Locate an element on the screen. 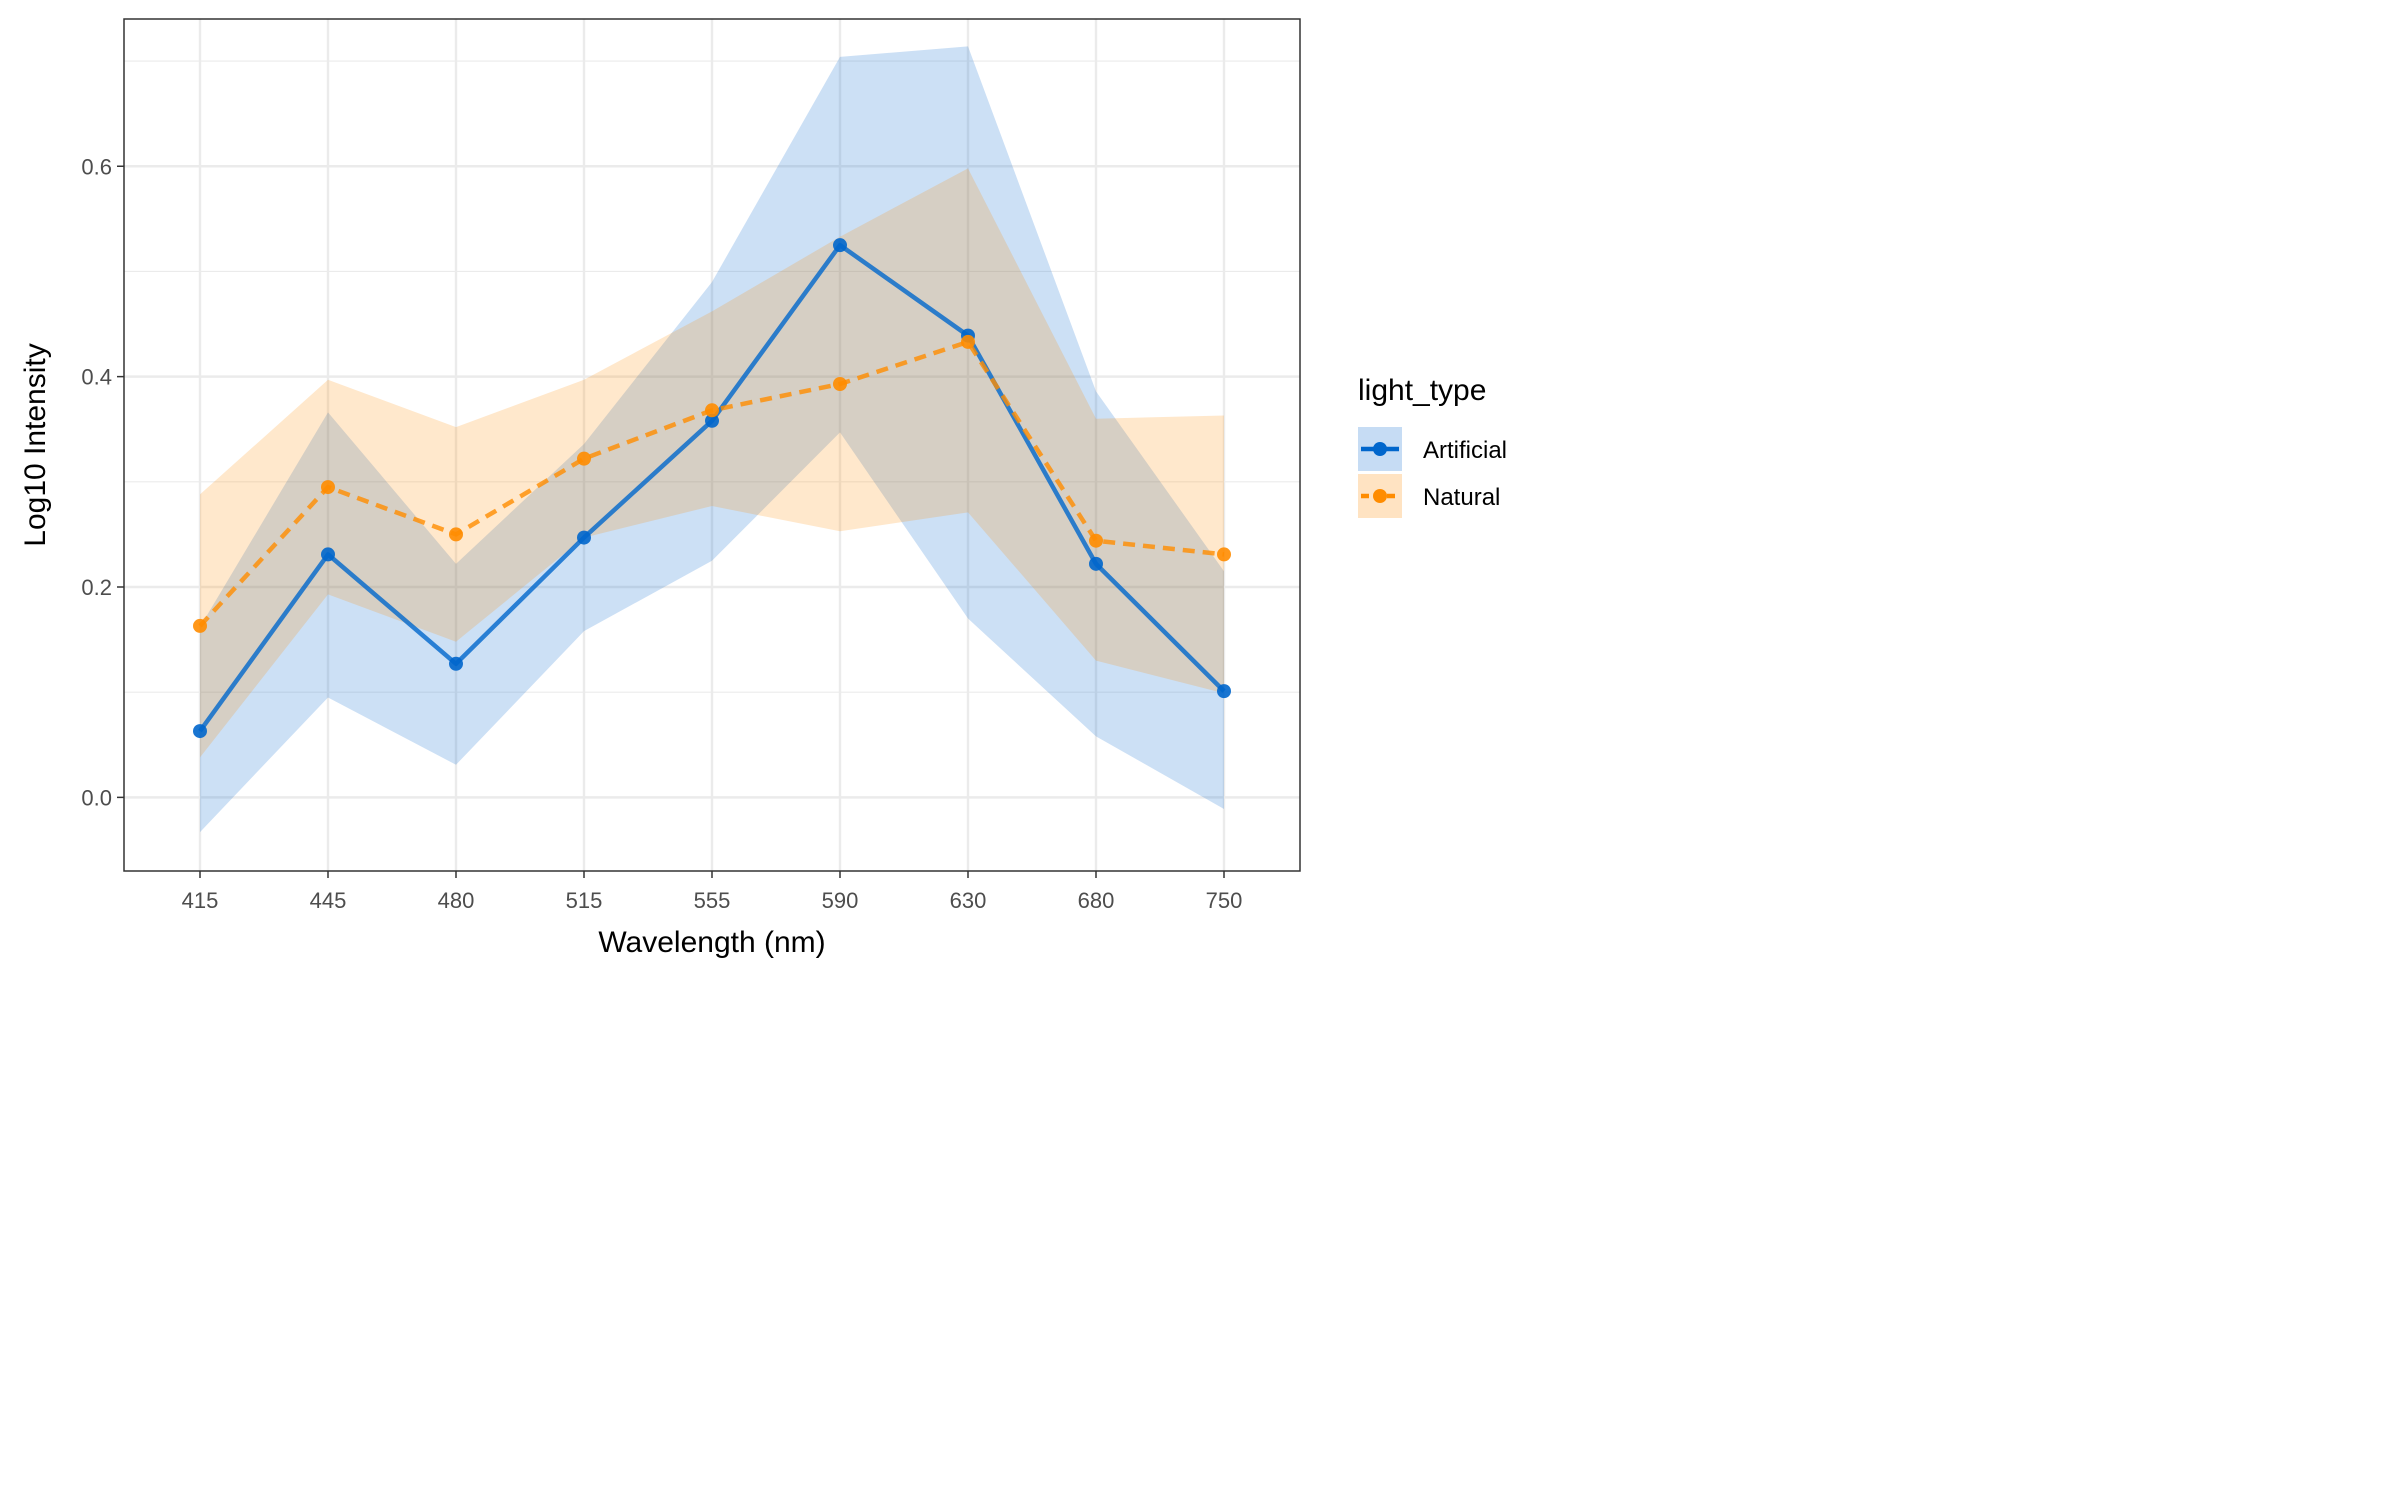 The height and width of the screenshot is (1500, 2400). legend-label: Natural is located at coordinates (1461, 497).